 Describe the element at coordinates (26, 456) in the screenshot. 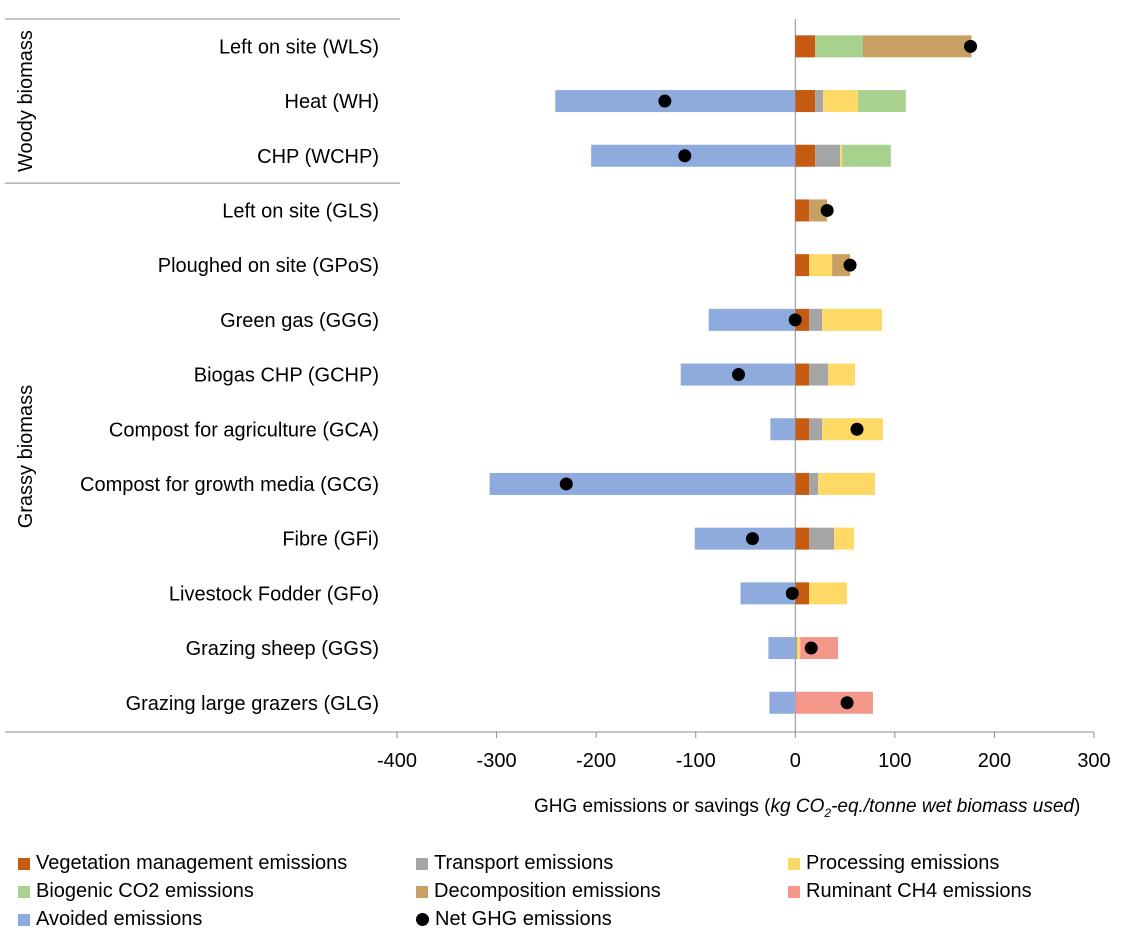

I see `group-label: Grassy biomass` at that location.